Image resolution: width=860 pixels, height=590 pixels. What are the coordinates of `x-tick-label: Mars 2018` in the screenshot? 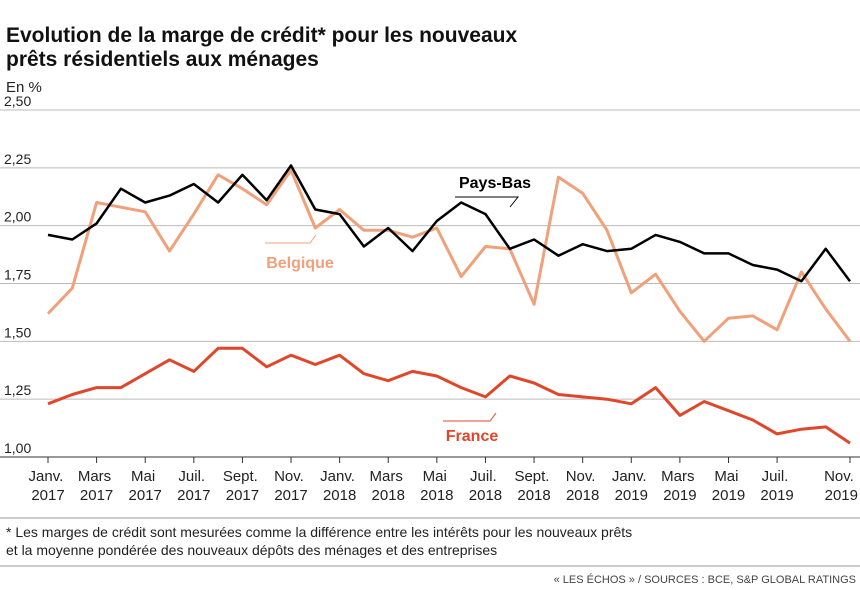 It's located at (388, 486).